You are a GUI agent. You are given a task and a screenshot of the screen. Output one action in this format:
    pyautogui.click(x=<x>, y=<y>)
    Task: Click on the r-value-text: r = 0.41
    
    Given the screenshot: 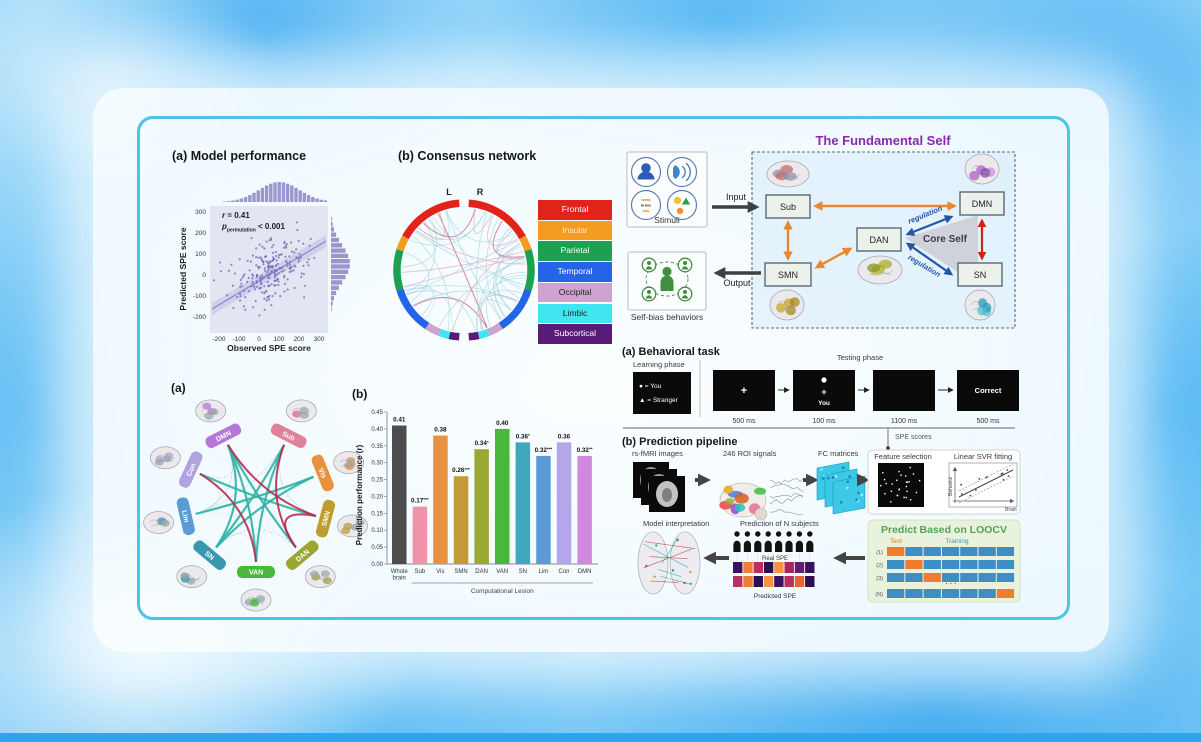 What is the action you would take?
    pyautogui.click(x=236, y=215)
    